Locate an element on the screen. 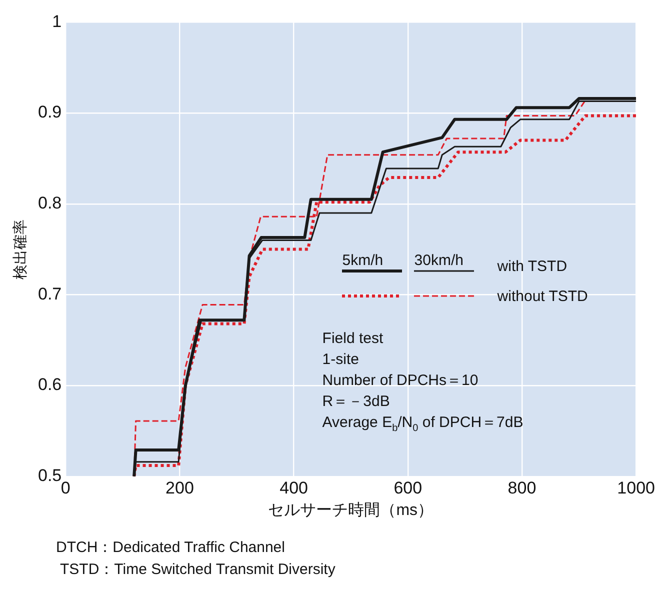 The width and height of the screenshot is (665, 590). y-tick-label: 0.8 is located at coordinates (50, 203).